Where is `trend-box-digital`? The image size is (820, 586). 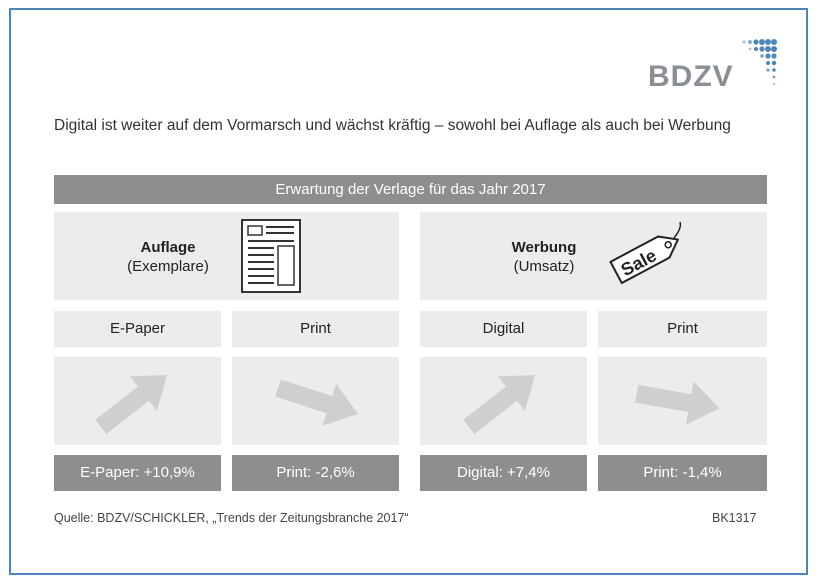
trend-box-digital is located at coordinates (503, 401).